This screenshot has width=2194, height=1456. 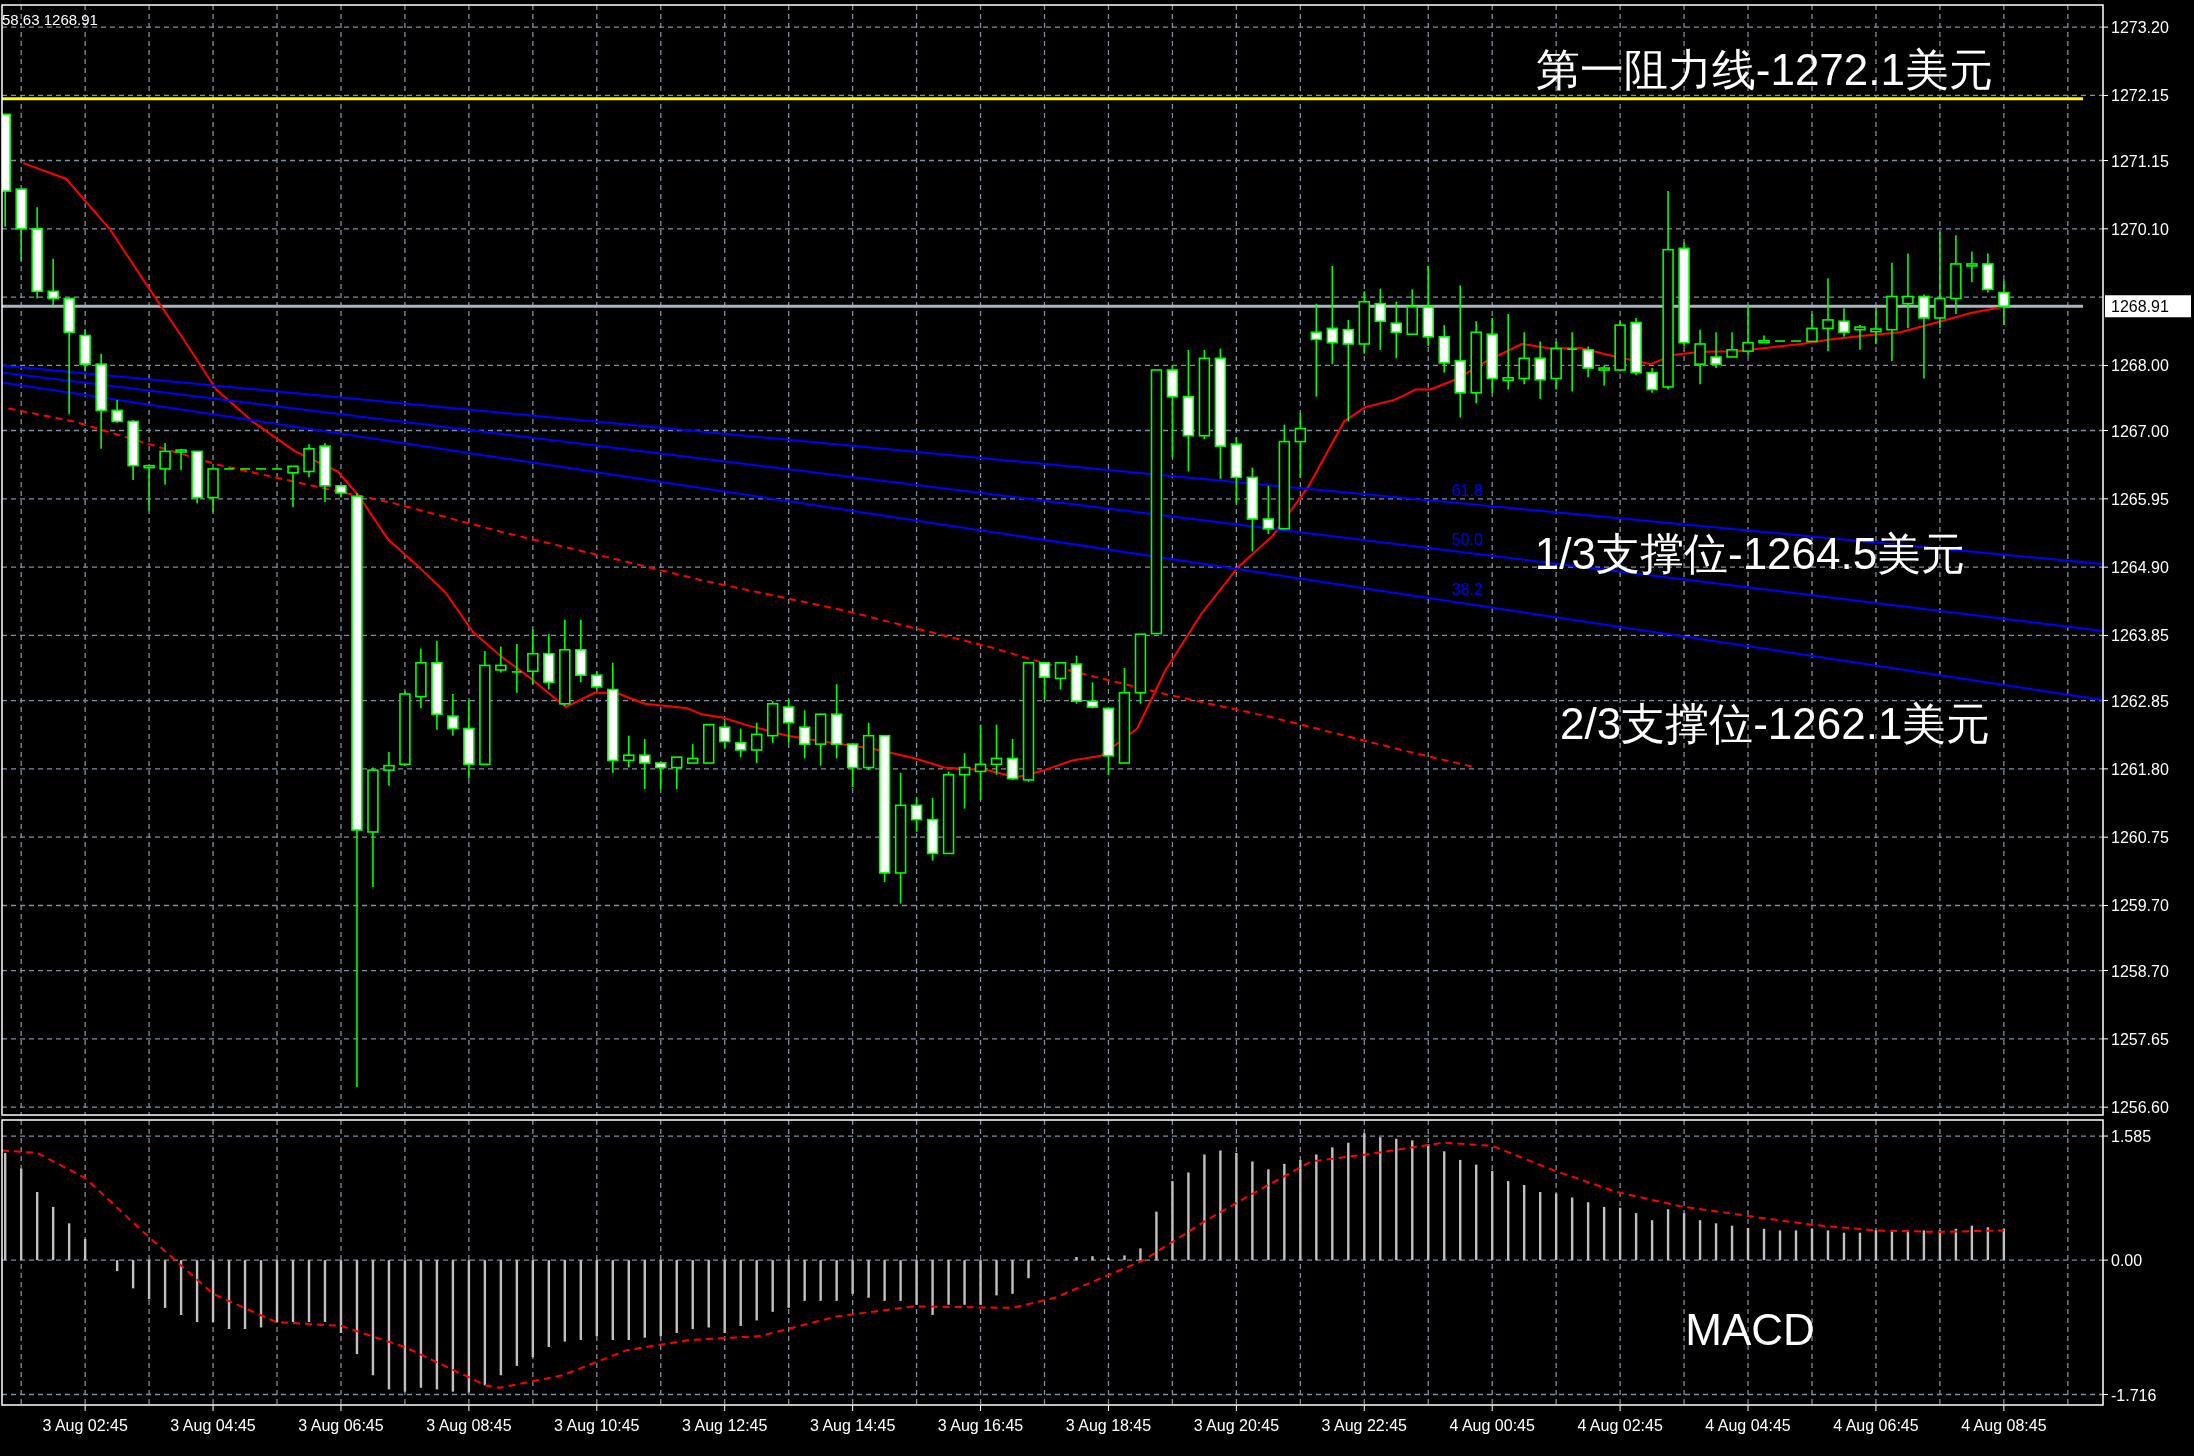 What do you see at coordinates (2134, 1395) in the screenshot?
I see `y-tick-label: -1.716` at bounding box center [2134, 1395].